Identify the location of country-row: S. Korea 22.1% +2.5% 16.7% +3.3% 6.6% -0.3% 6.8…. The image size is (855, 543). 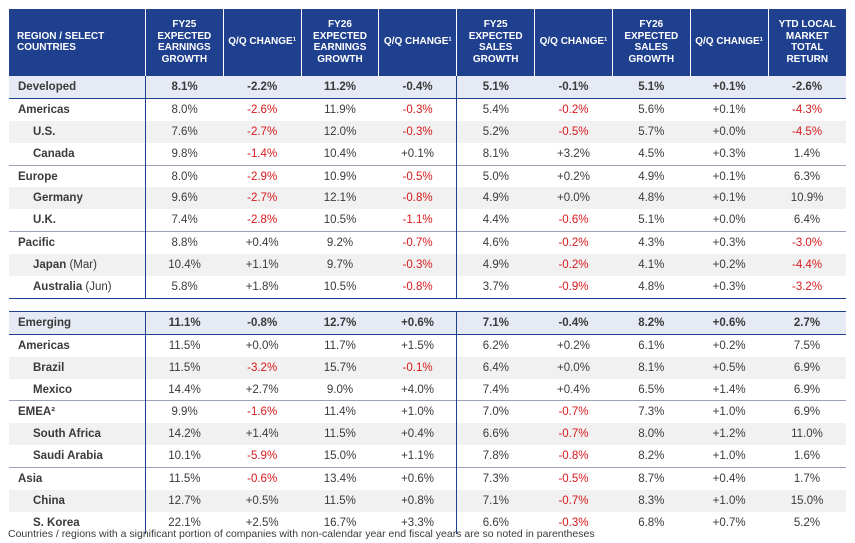
(427, 522).